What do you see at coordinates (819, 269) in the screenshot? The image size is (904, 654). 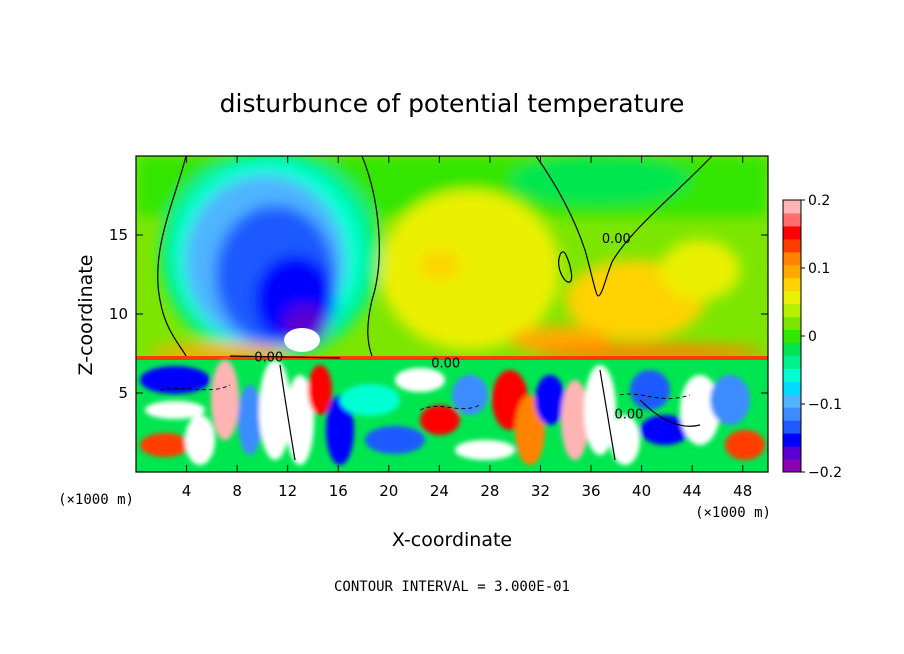 I see `colorbar-tick-label: 0.1` at bounding box center [819, 269].